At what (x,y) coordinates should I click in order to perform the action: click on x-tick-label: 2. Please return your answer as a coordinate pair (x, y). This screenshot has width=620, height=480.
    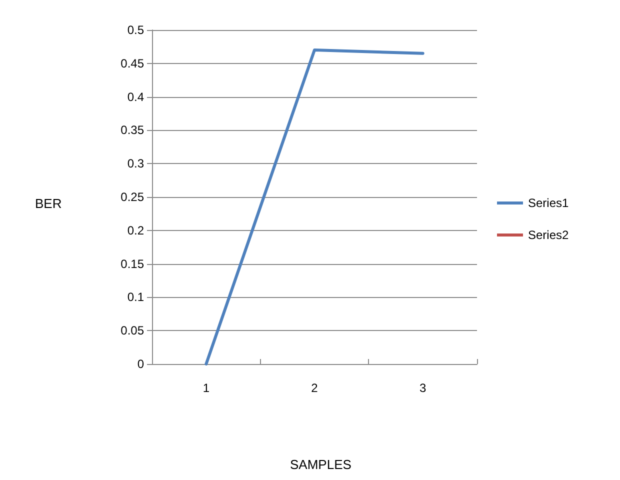
    Looking at the image, I should click on (314, 388).